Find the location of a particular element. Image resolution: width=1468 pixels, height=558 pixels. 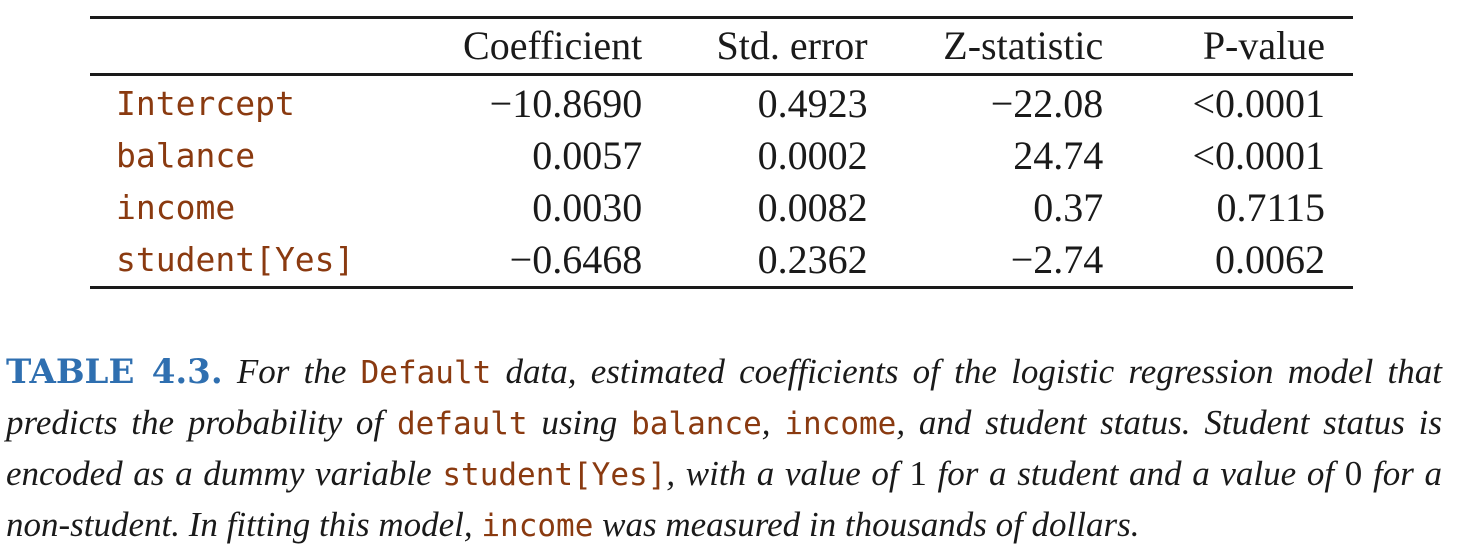

header-coefficient: Coefficient is located at coordinates (553, 45).